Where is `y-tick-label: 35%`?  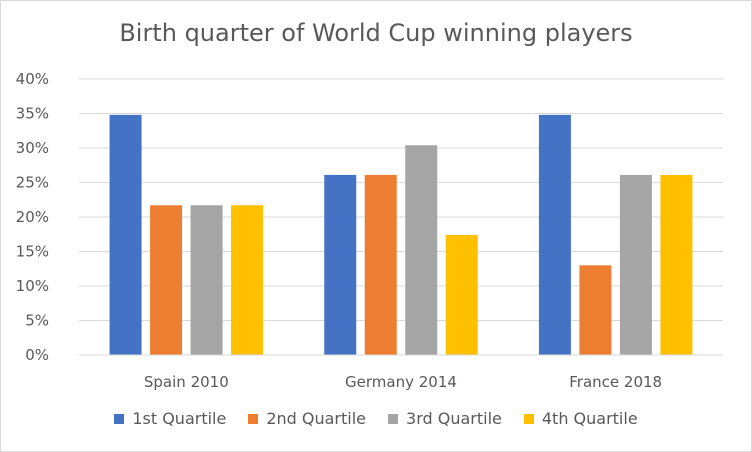 y-tick-label: 35% is located at coordinates (32, 114).